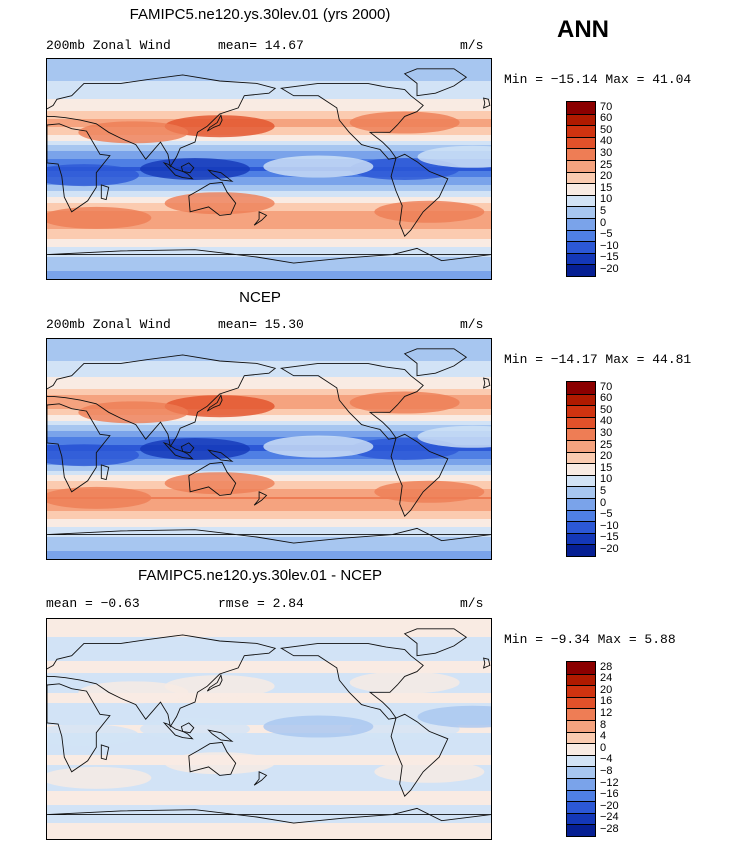 The width and height of the screenshot is (733, 850). What do you see at coordinates (606, 759) in the screenshot?
I see `colorbar-tick-label: −4` at bounding box center [606, 759].